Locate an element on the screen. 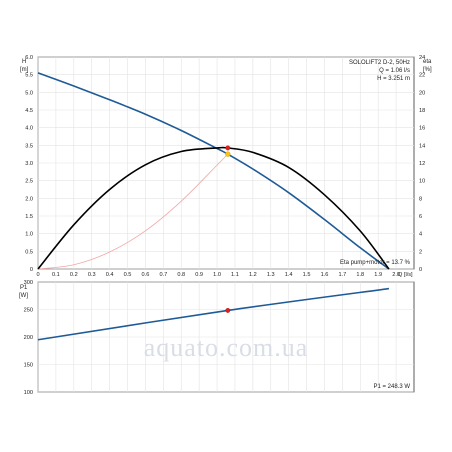 Image resolution: width=452 pixels, height=452 pixels. bottom-y-tick-label: 200 is located at coordinates (28, 338).